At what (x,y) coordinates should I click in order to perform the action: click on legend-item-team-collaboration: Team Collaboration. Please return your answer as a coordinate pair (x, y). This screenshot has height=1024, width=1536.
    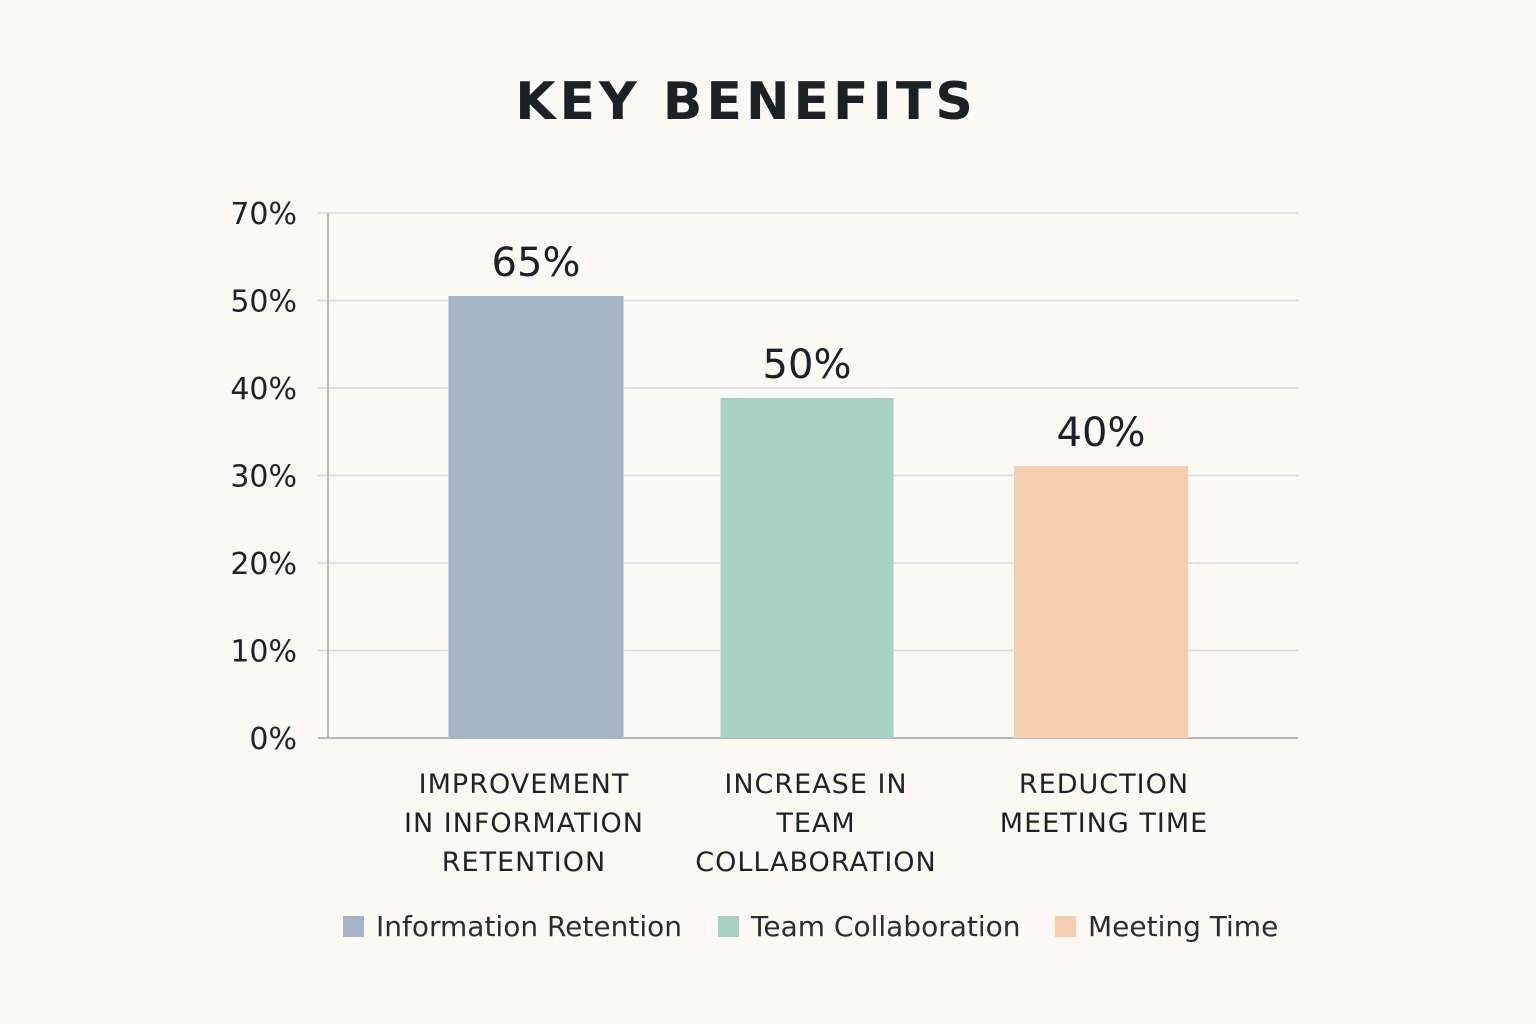
    Looking at the image, I should click on (869, 926).